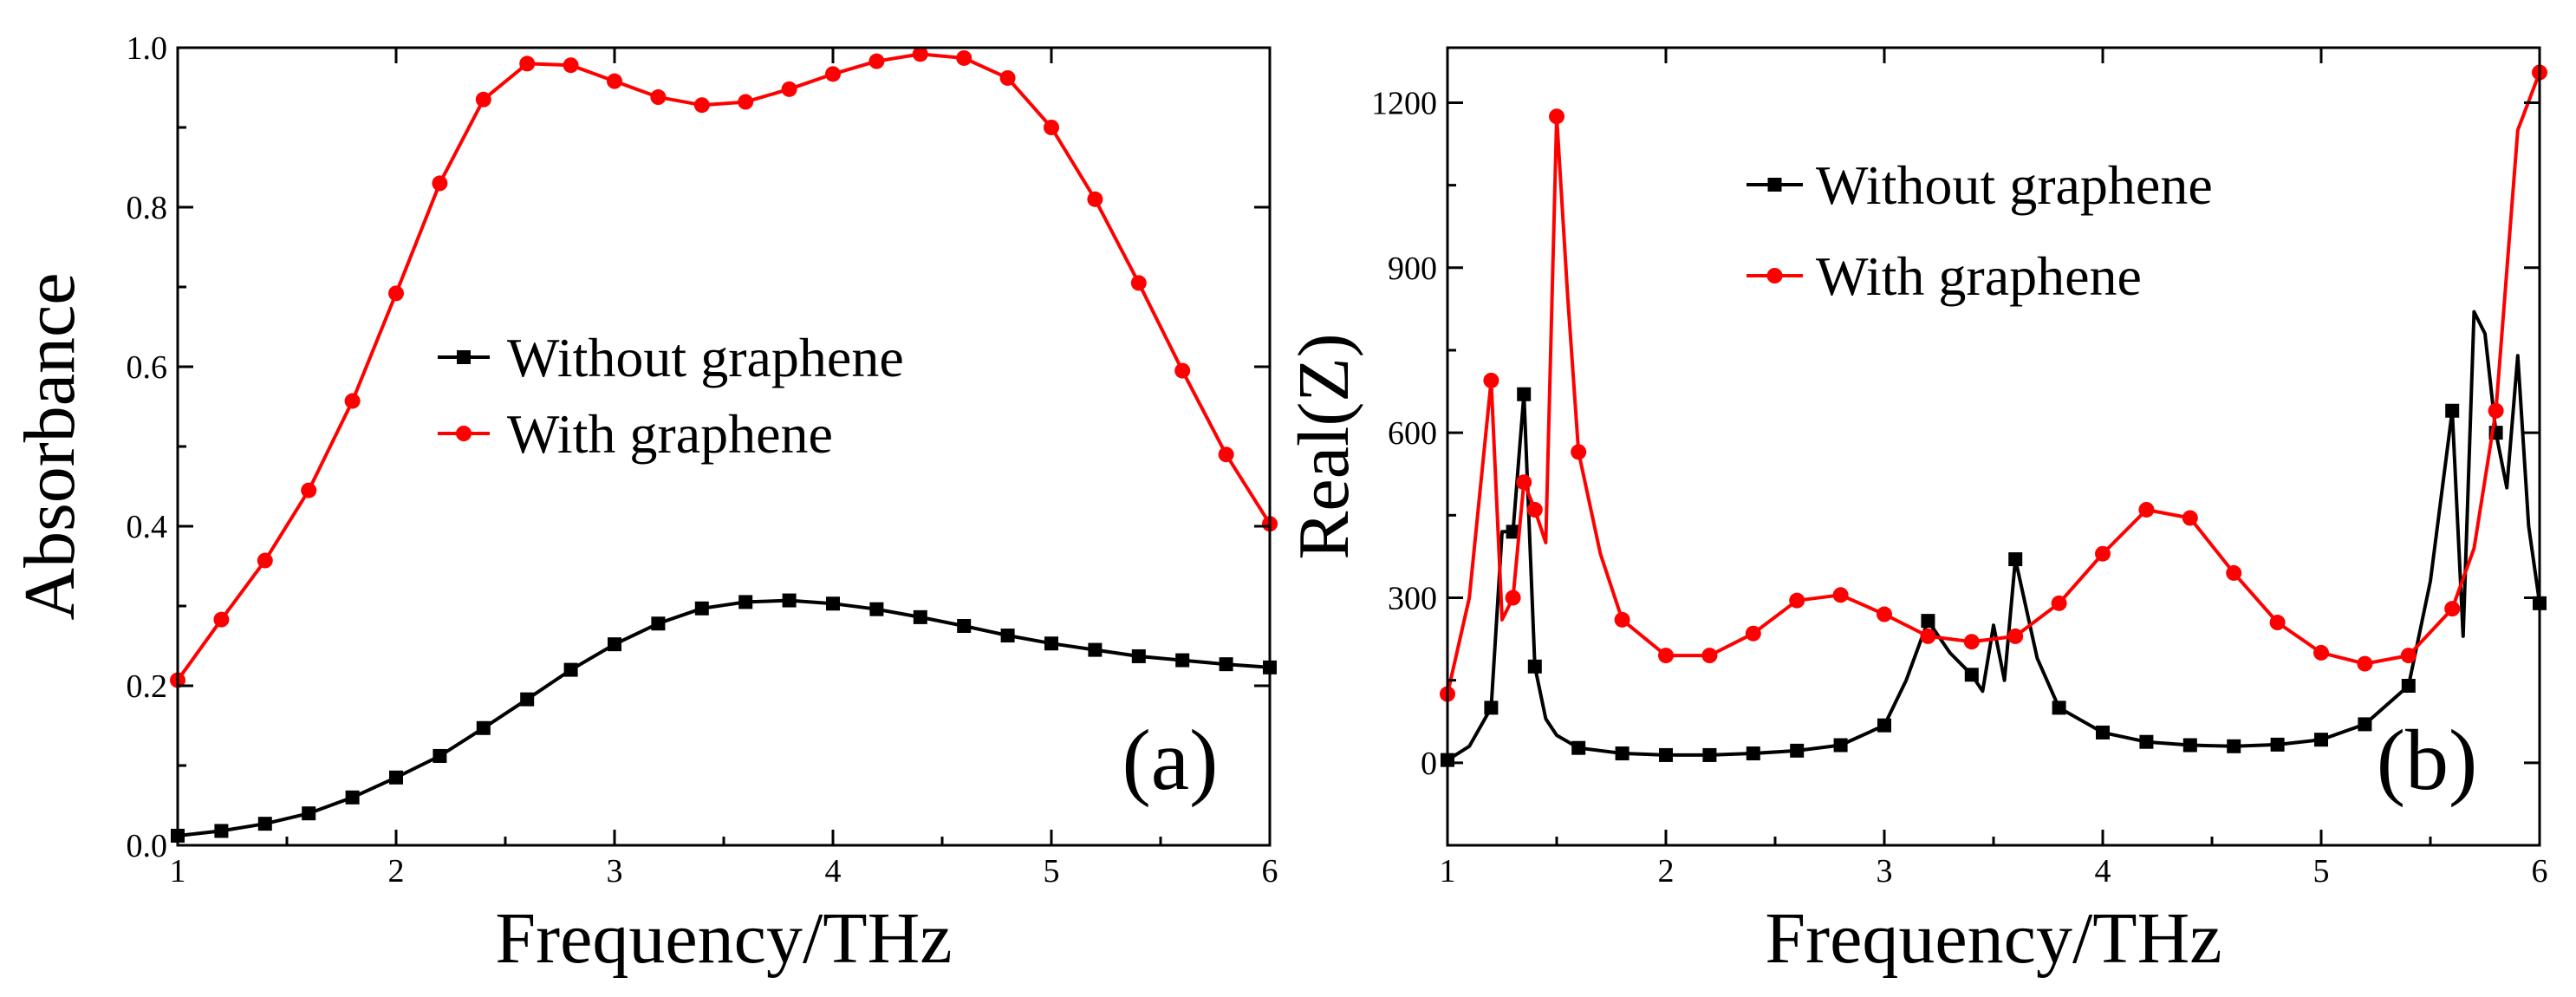 This screenshot has width=2576, height=997. Describe the element at coordinates (396, 871) in the screenshot. I see `x-tick-label: 2` at that location.